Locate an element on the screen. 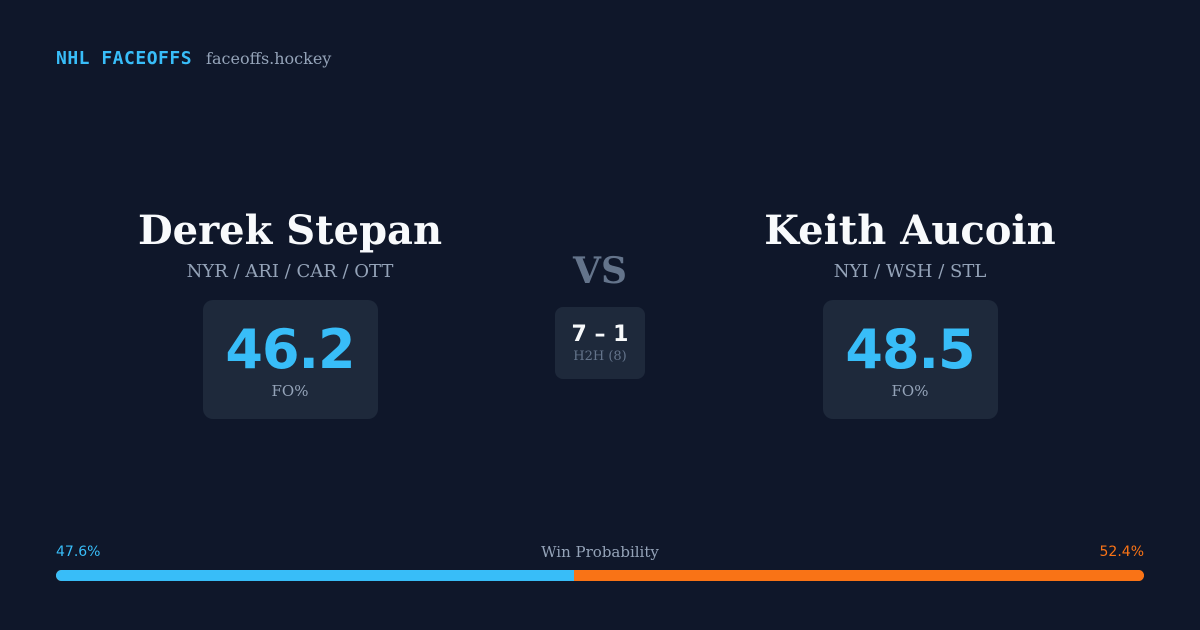 The image size is (1200, 630). player-right-fo-label: FO% is located at coordinates (910, 390).